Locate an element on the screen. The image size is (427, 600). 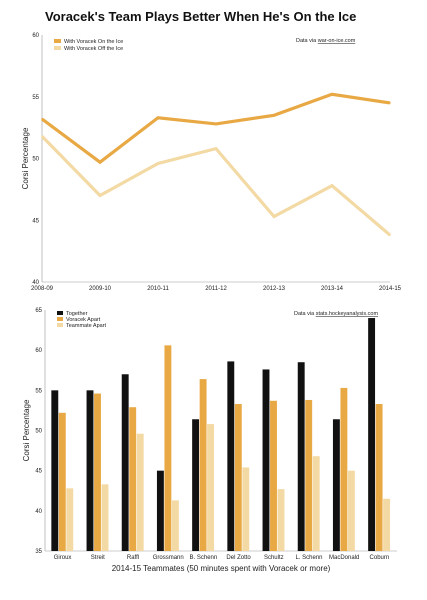
x-tick-label: 2010-11 is located at coordinates (158, 289).